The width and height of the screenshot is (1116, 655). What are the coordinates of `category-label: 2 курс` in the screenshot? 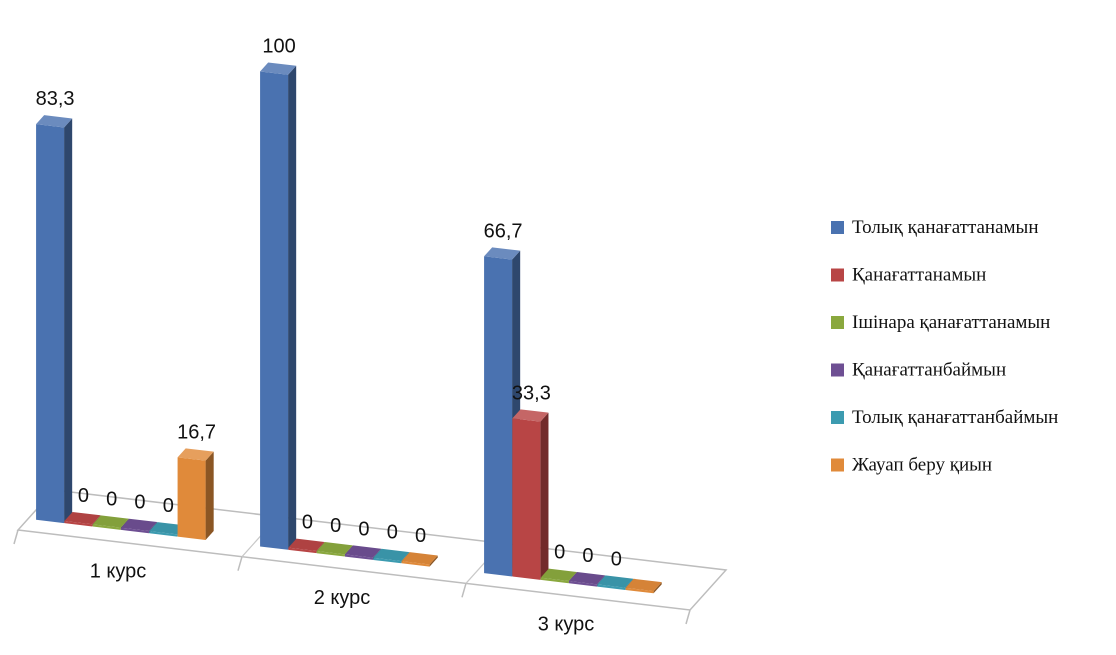 It's located at (342, 598).